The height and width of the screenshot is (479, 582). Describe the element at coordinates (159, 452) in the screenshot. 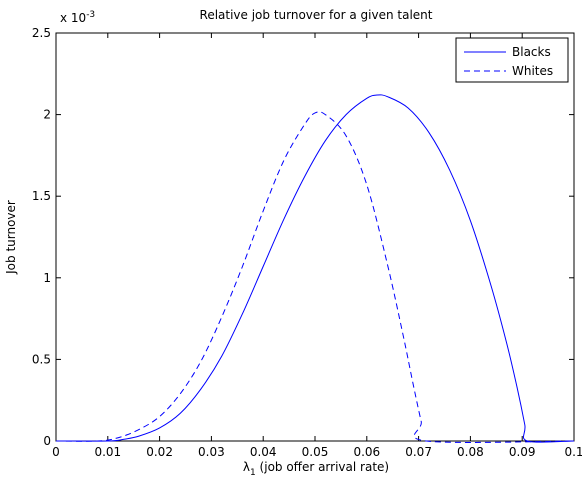

I see `x-tick-label: 0.02` at that location.